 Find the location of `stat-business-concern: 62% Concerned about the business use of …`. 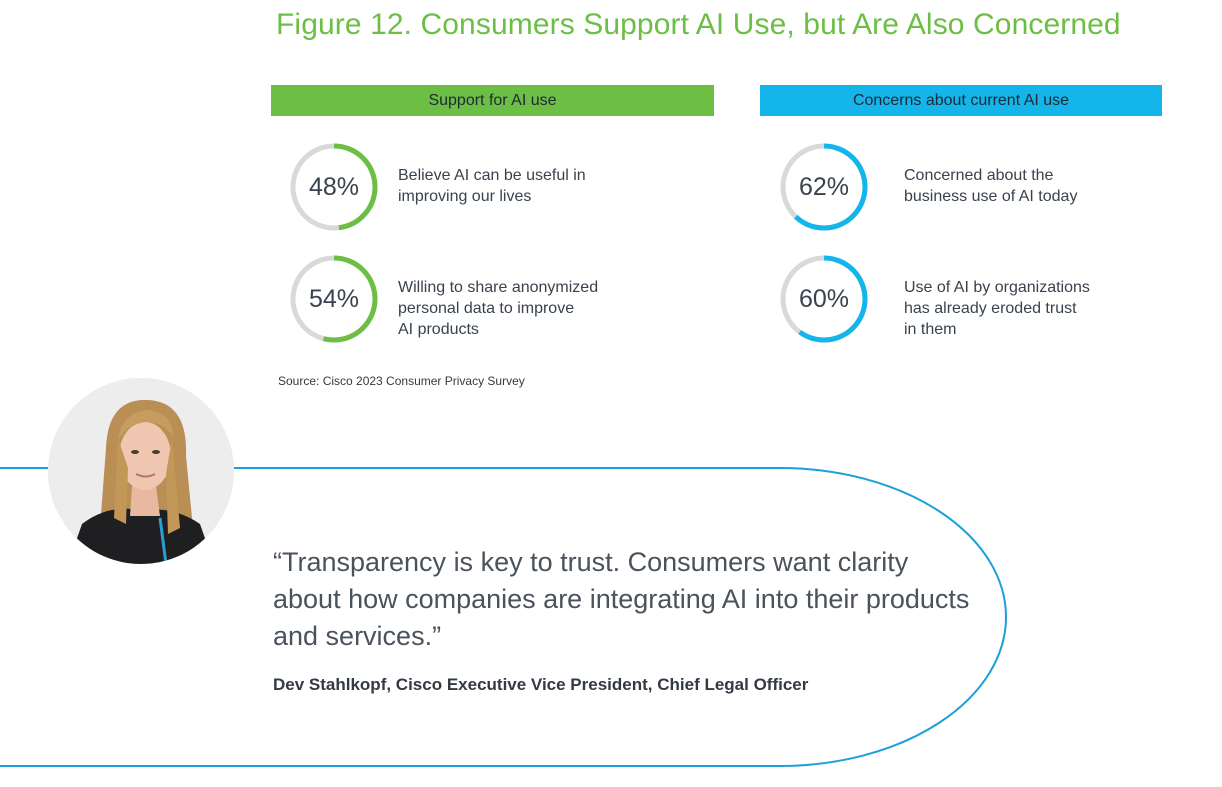

stat-business-concern: 62% Concerned about the business use of … is located at coordinates (990, 189).